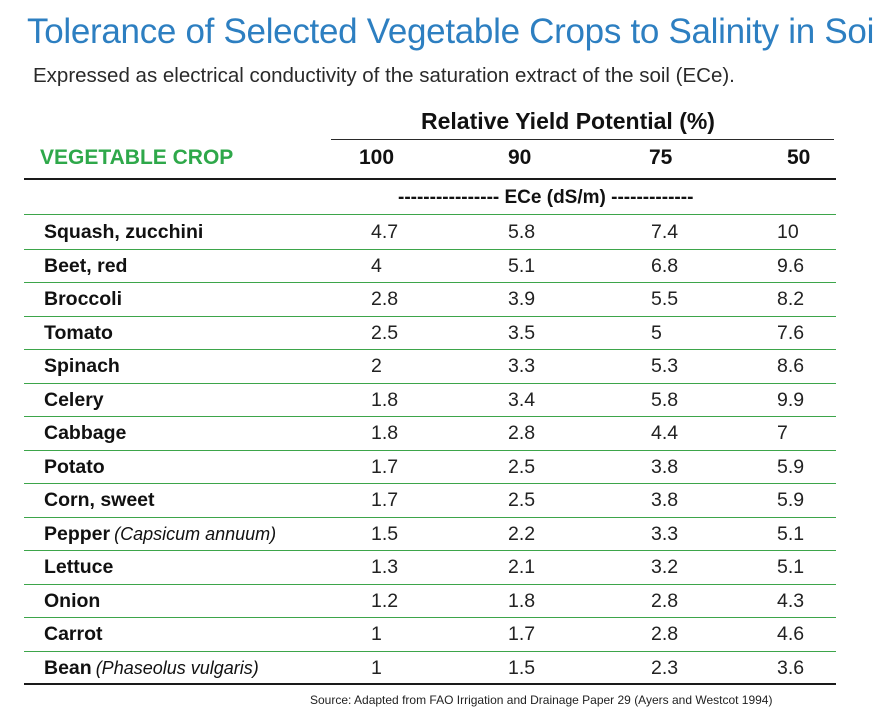 Image resolution: width=875 pixels, height=720 pixels. I want to click on crop-scientific-name: (Capsicum annuum), so click(195, 533).